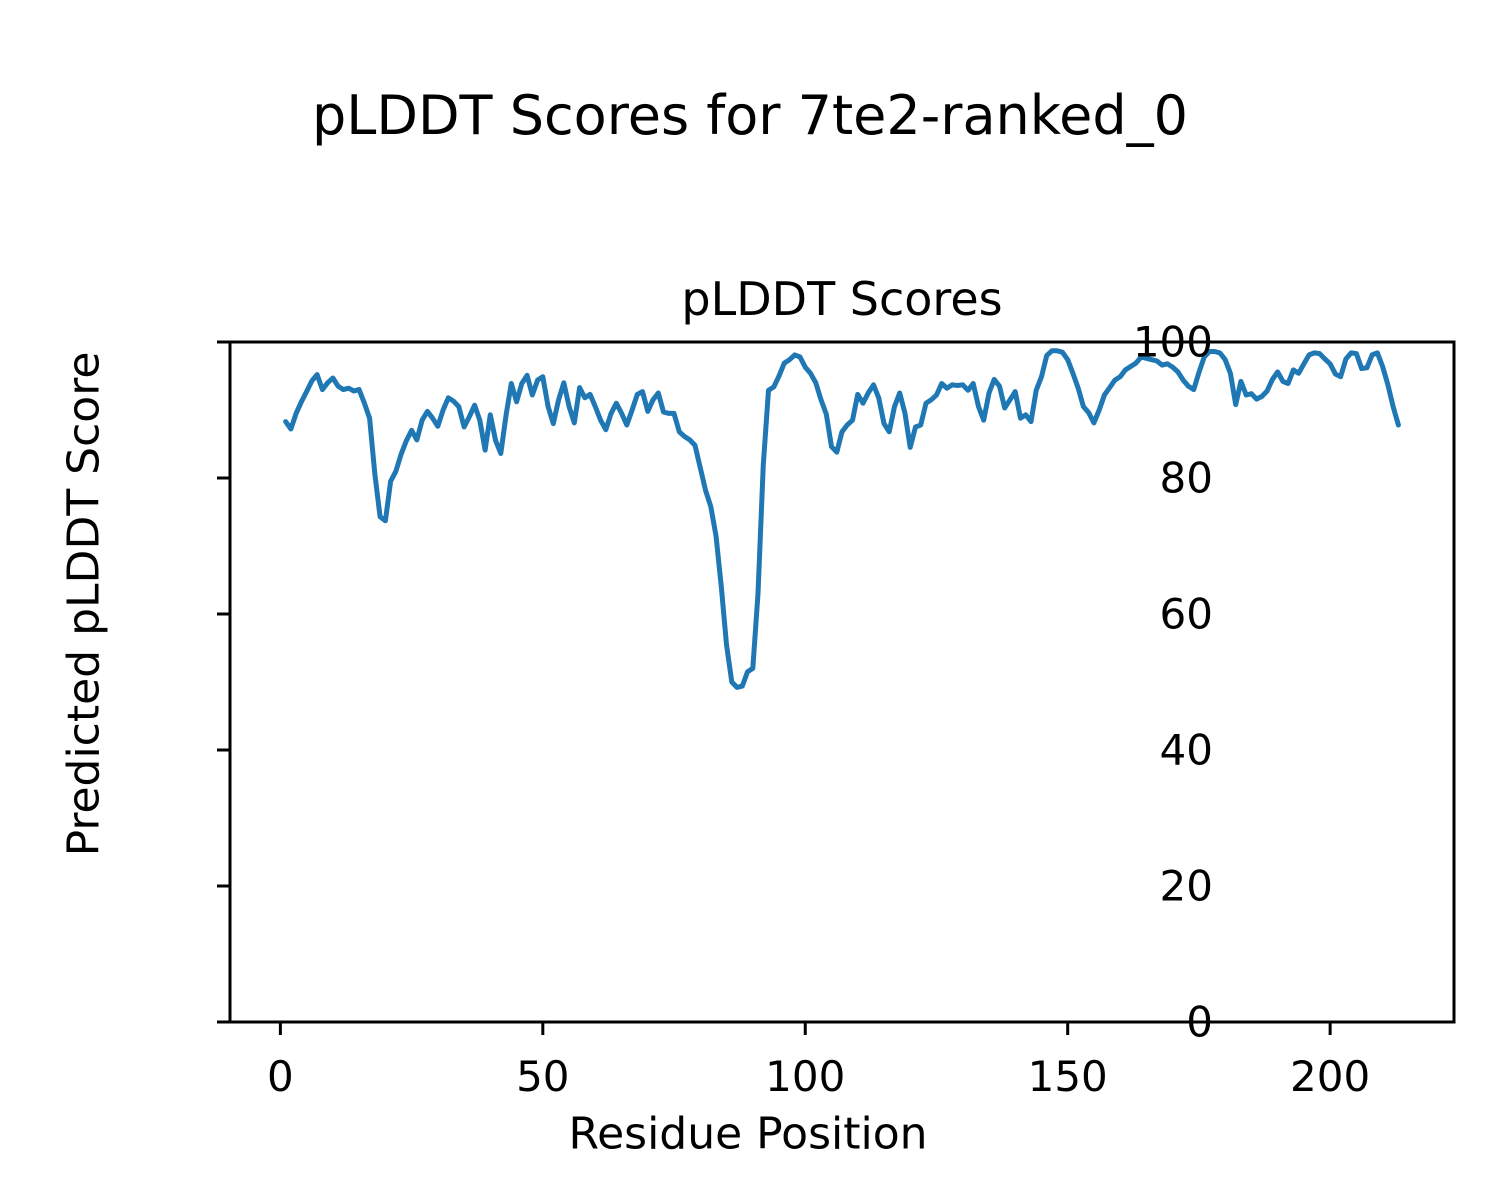  What do you see at coordinates (1186, 886) in the screenshot?
I see `y-tick-label: 20` at bounding box center [1186, 886].